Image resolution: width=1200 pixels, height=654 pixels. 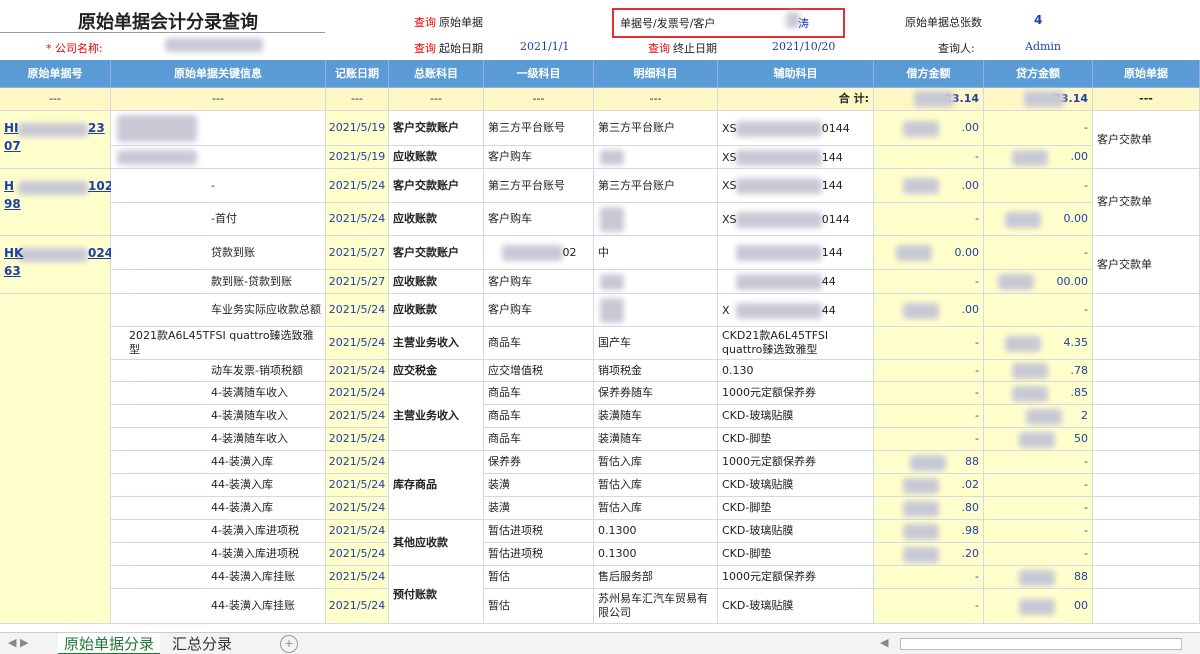 What do you see at coordinates (74, 48) in the screenshot?
I see `company-label: * 公司名称:` at bounding box center [74, 48].